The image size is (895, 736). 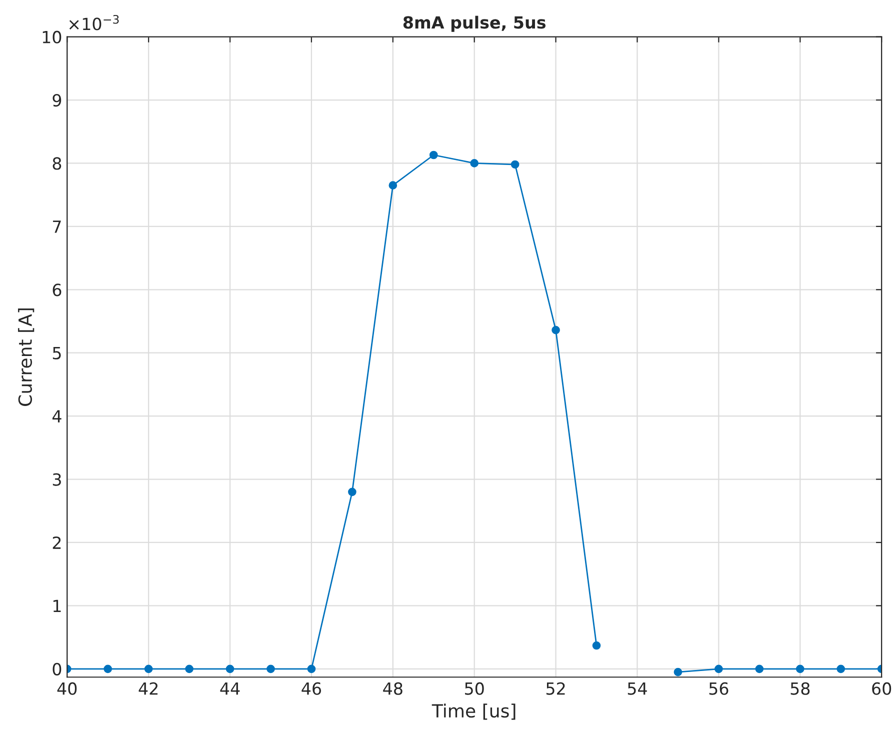 I want to click on x-tick-label: 56, so click(x=718, y=688).